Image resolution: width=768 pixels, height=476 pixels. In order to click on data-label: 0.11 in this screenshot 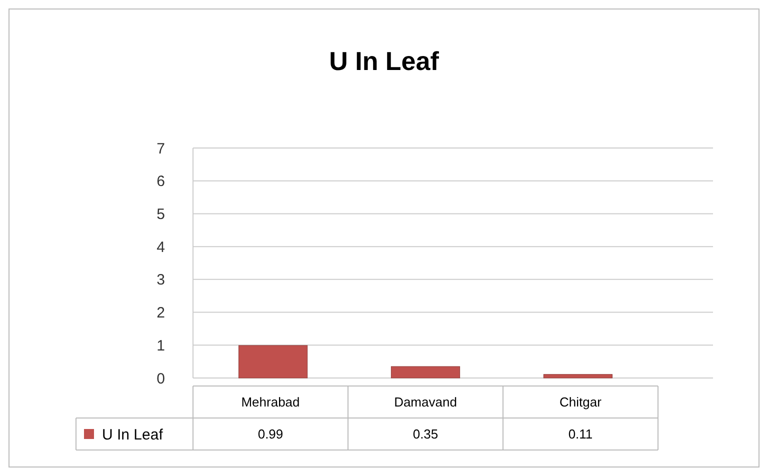, I will do `click(580, 434)`.